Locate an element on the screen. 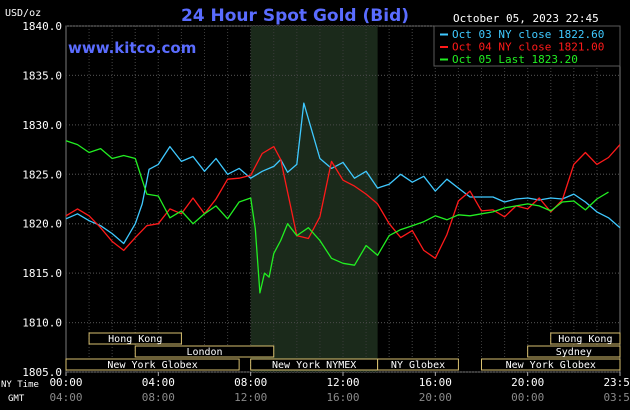 The height and width of the screenshot is (410, 630). x-tick-label-gmt: 00:00 is located at coordinates (527, 397).